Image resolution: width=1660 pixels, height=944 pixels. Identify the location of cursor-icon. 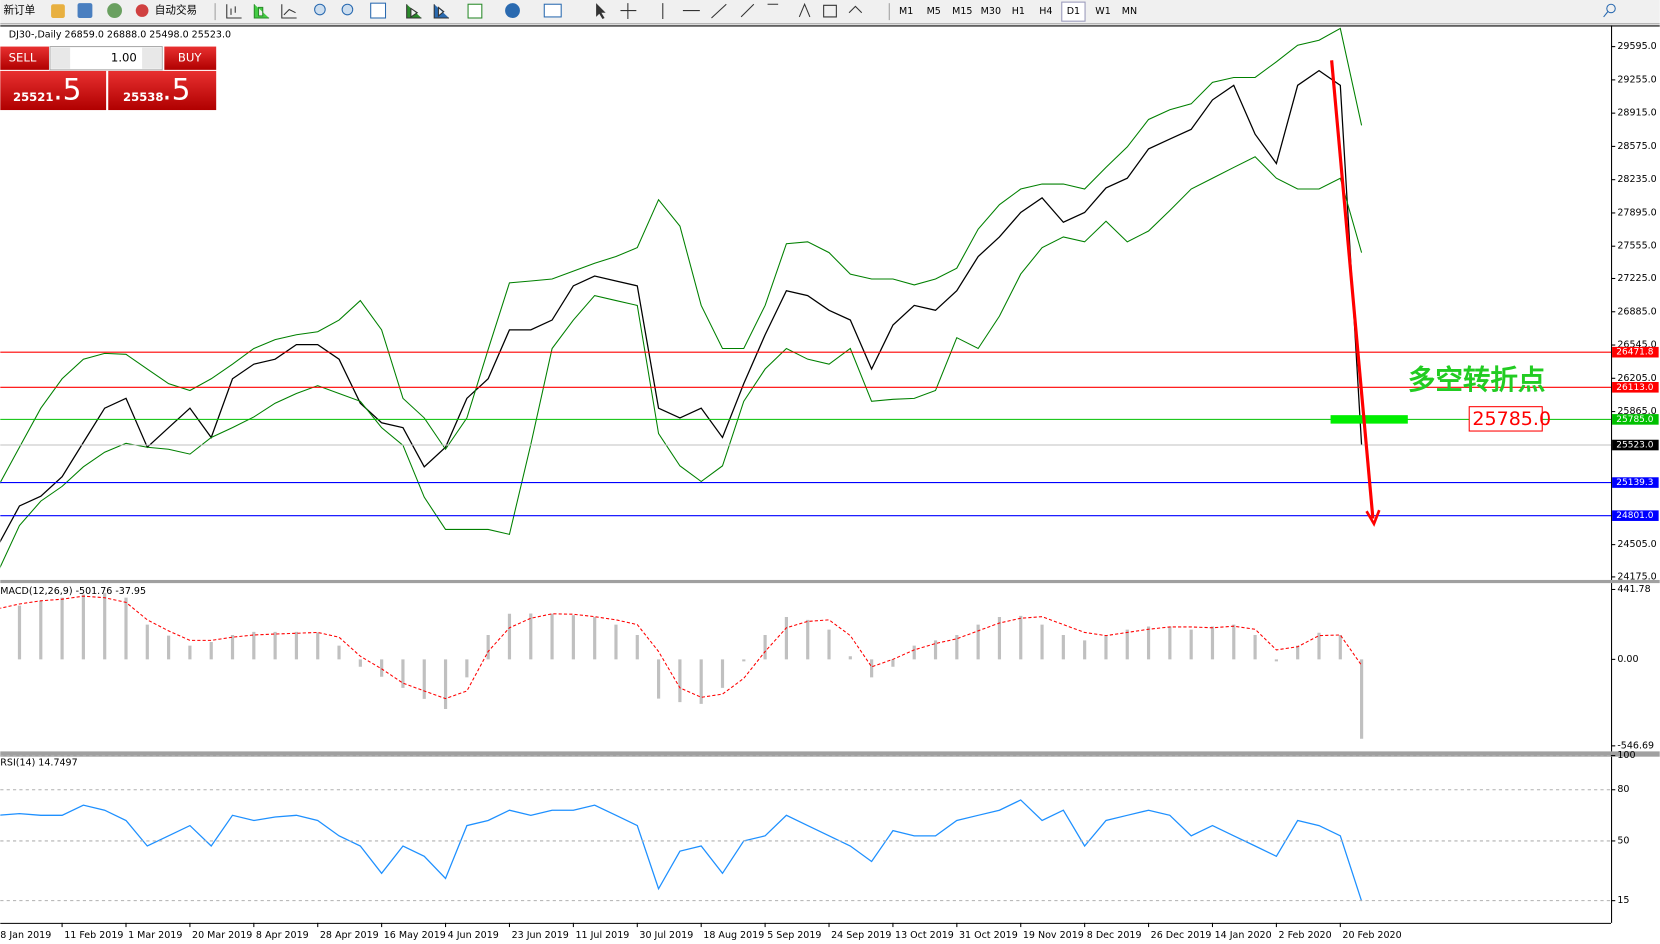
(601, 11).